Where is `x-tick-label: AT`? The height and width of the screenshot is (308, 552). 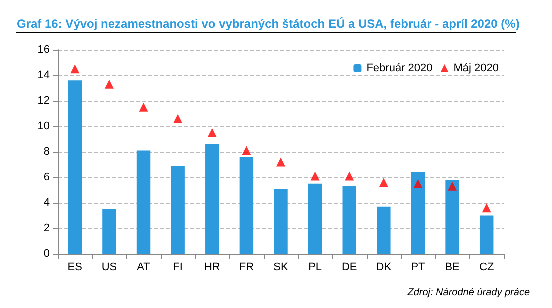
x-tick-label: AT is located at coordinates (144, 268).